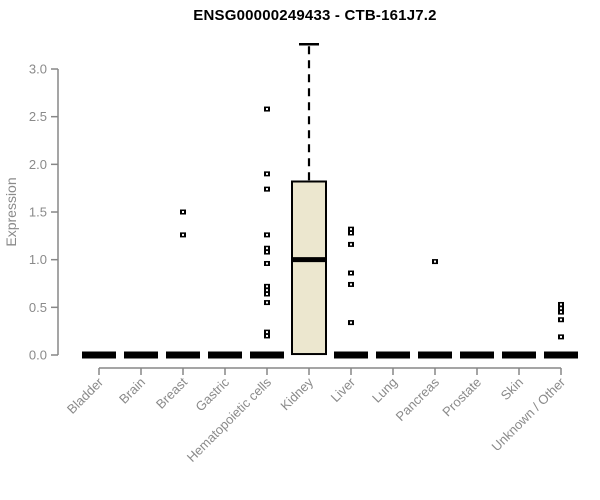 The width and height of the screenshot is (600, 500). Describe the element at coordinates (296, 393) in the screenshot. I see `x-tick-label: Kidney` at that location.